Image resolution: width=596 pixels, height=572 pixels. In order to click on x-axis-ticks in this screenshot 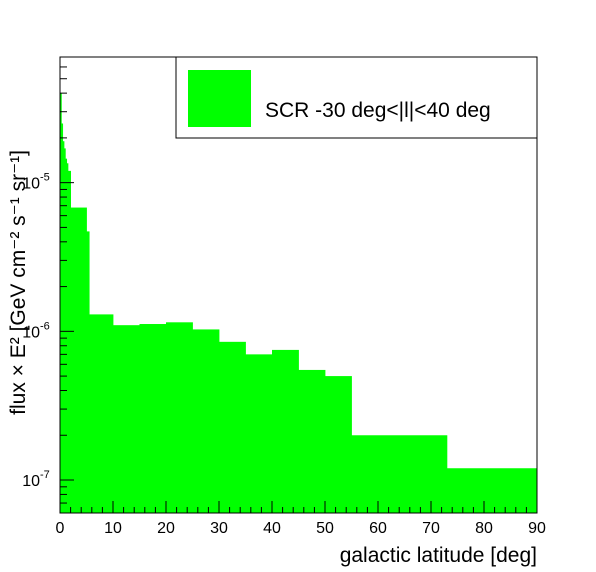, I will do `click(298, 507)`.